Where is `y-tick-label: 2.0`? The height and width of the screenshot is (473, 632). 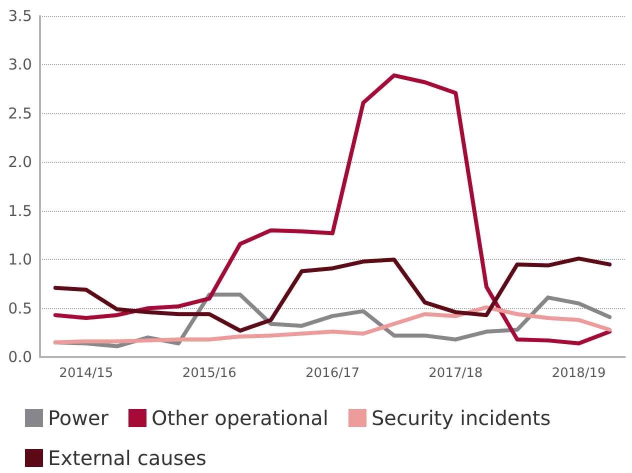
y-tick-label: 2.0 is located at coordinates (20, 162).